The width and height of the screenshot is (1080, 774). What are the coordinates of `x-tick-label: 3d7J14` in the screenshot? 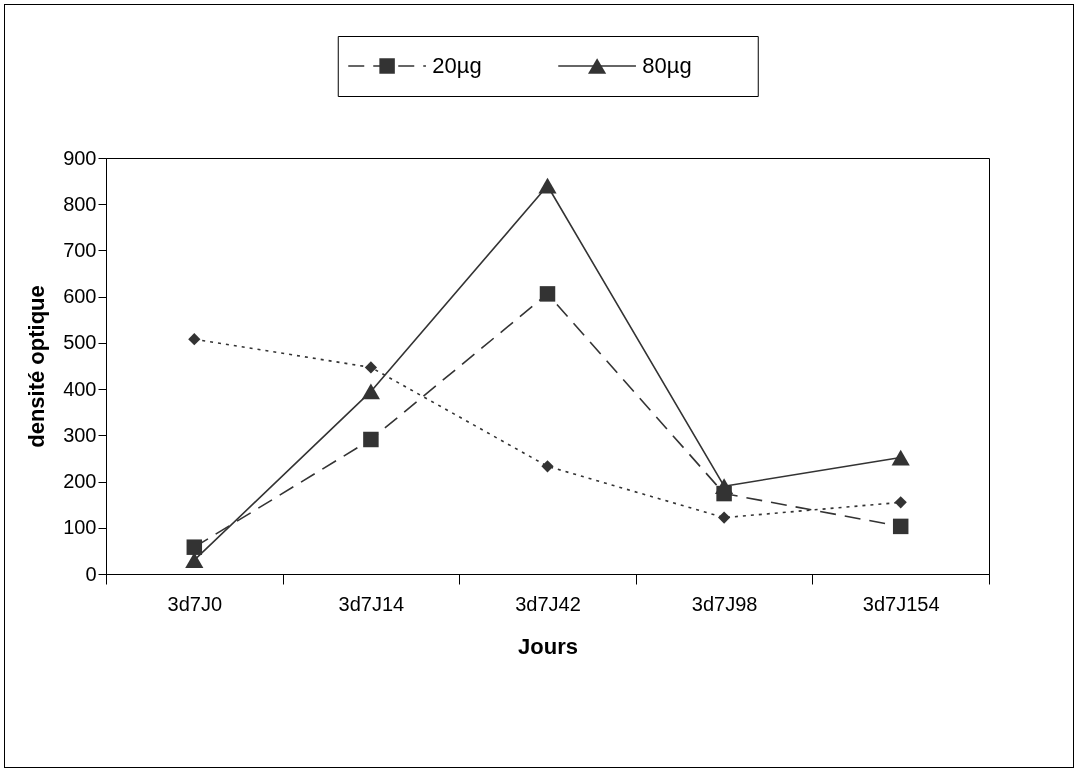 It's located at (371, 603).